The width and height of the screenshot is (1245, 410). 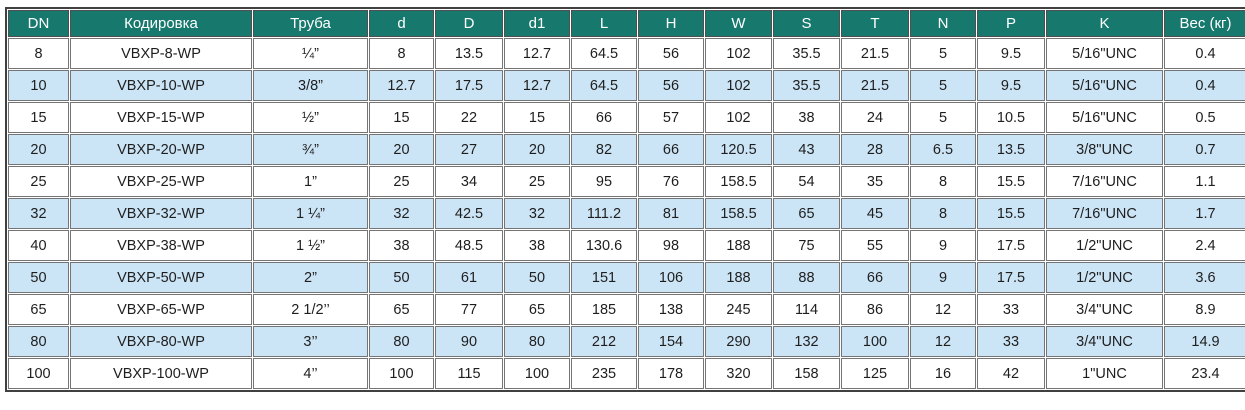 What do you see at coordinates (738, 85) in the screenshot?
I see `table-cell: 102` at bounding box center [738, 85].